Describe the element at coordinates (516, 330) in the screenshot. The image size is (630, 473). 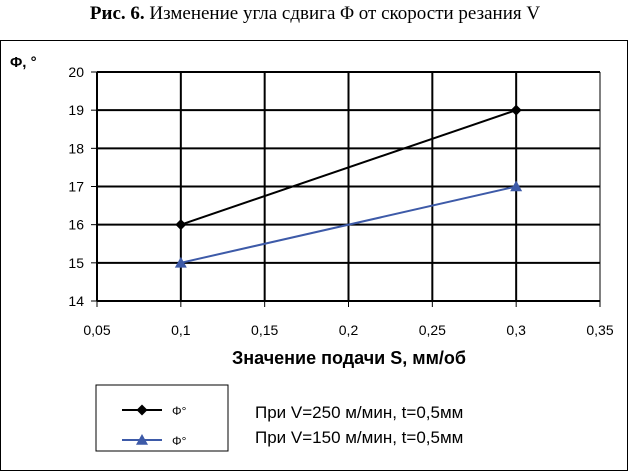
I see `x-tick-label-5: 0,3` at that location.